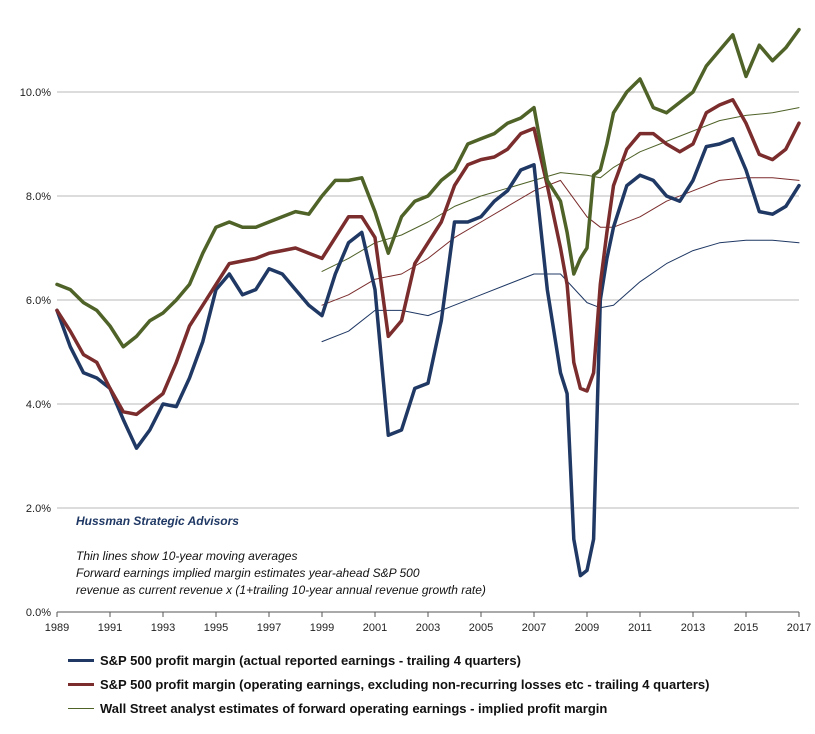 The height and width of the screenshot is (734, 815). Describe the element at coordinates (38, 197) in the screenshot. I see `y-tick-label: 8.0%` at that location.